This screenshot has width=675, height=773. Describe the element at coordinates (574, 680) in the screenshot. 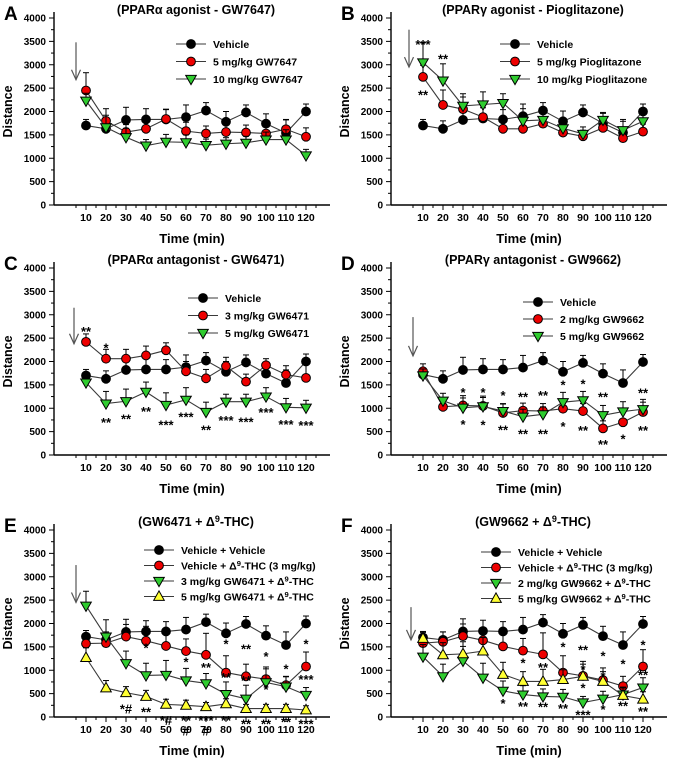

I see `significance-annotations: *****************************` at that location.